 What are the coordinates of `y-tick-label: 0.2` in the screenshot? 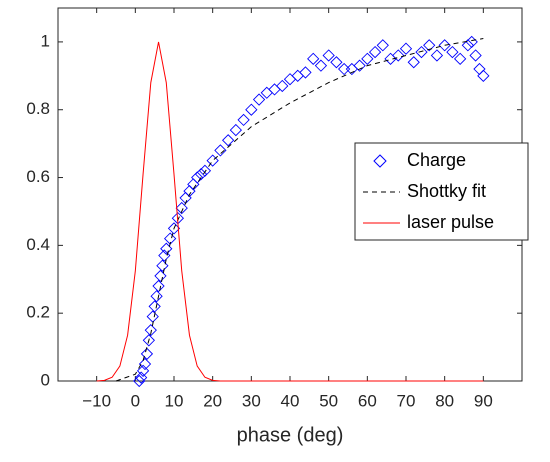 It's located at (38, 312).